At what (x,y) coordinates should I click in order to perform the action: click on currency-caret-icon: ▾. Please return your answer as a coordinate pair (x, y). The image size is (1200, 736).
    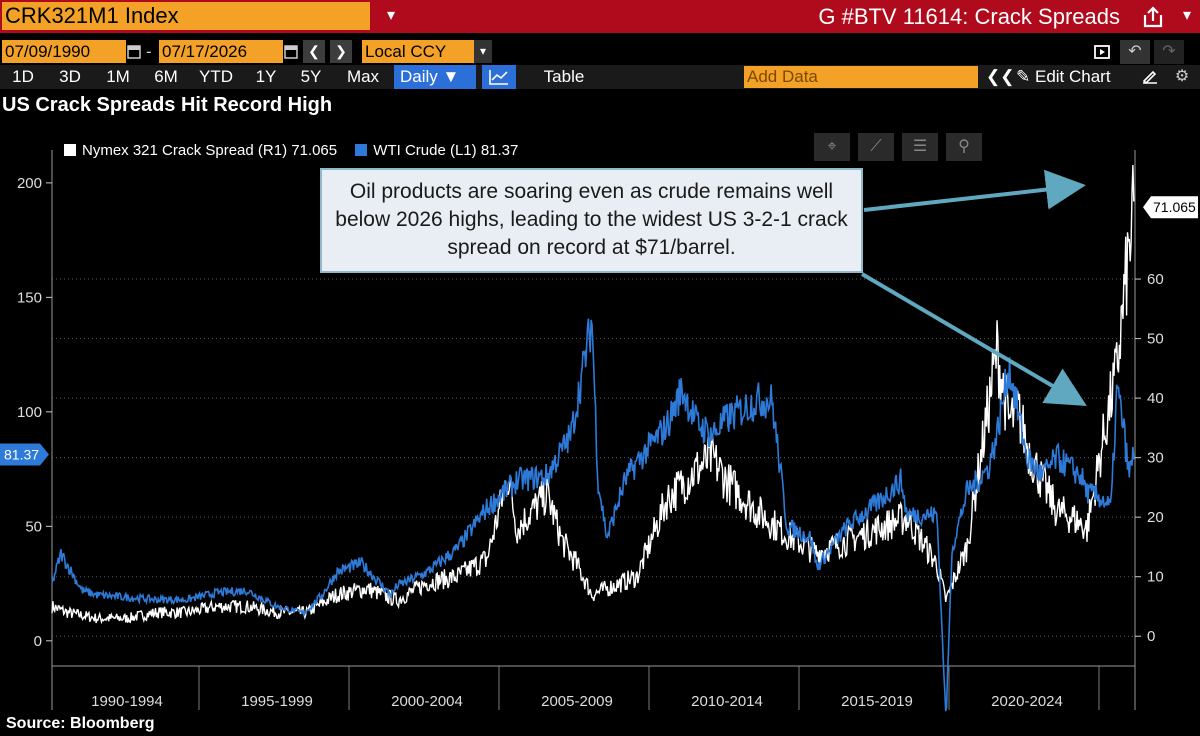
    Looking at the image, I should click on (483, 51).